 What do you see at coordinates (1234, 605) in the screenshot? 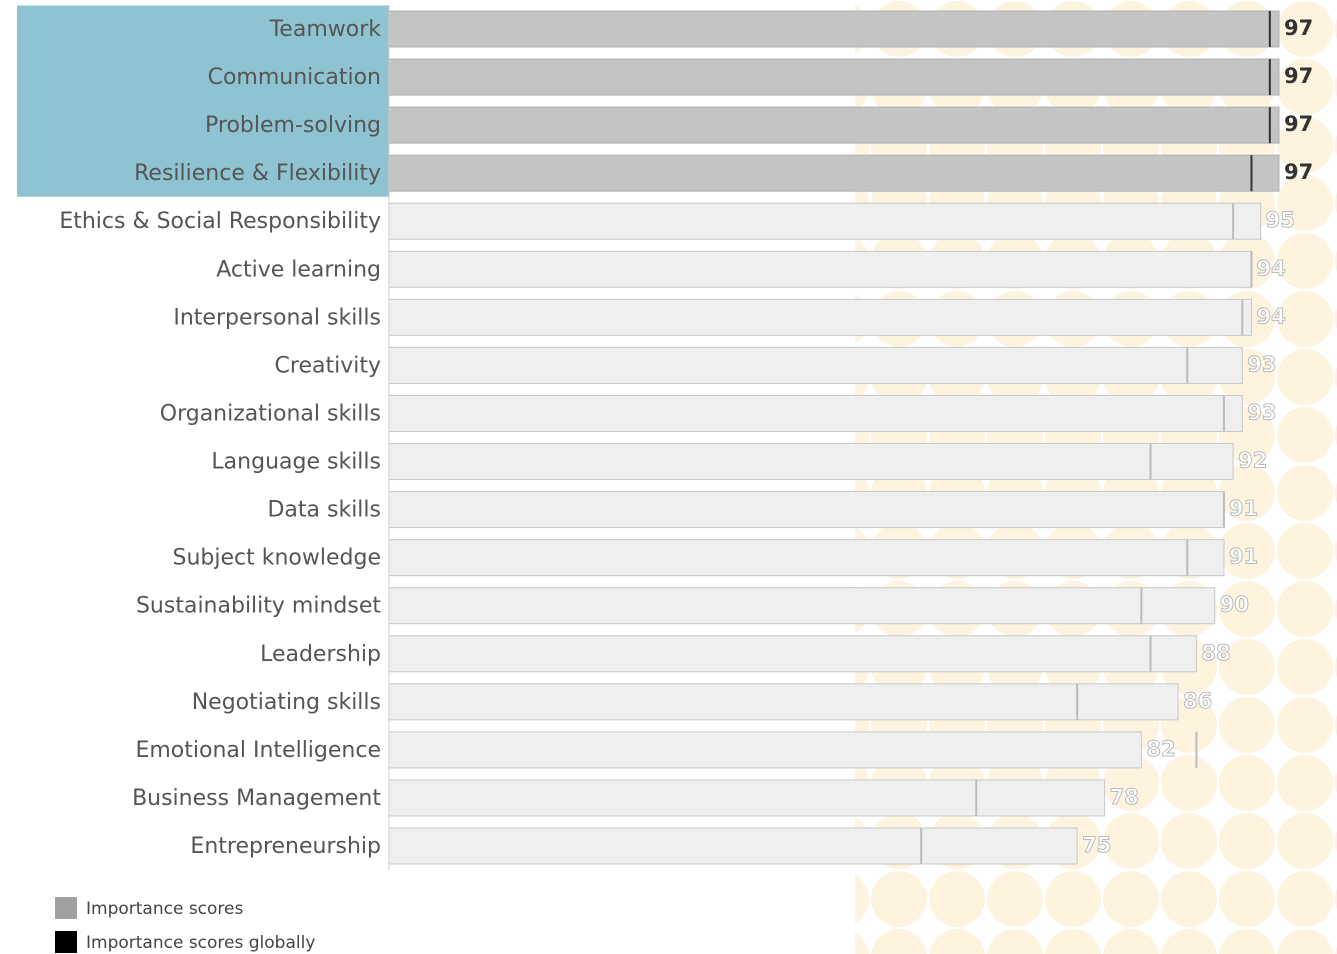
I see `value-label: 90` at bounding box center [1234, 605].